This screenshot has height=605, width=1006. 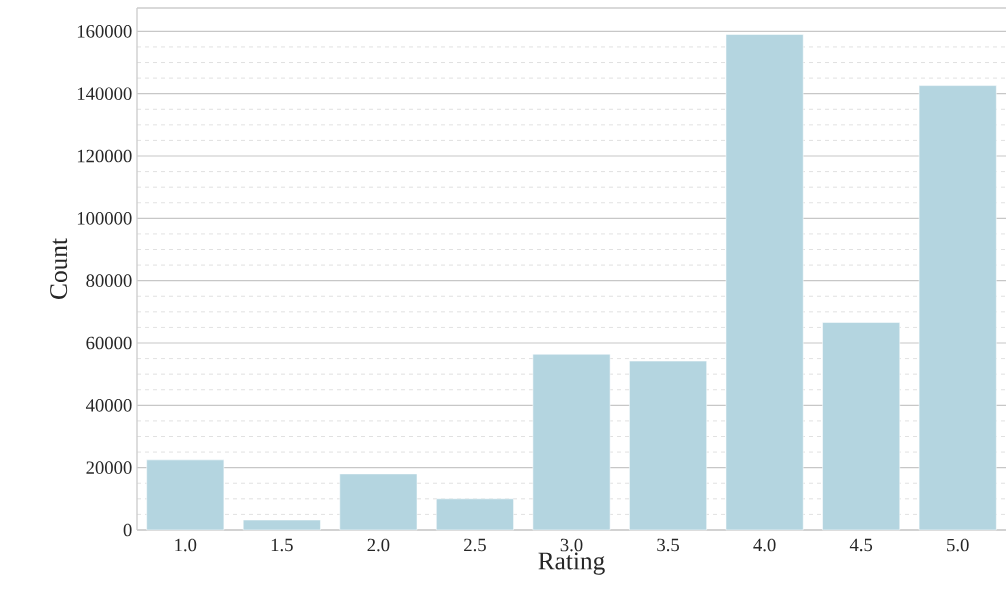 What do you see at coordinates (104, 218) in the screenshot?
I see `y-tick-label: 100000` at bounding box center [104, 218].